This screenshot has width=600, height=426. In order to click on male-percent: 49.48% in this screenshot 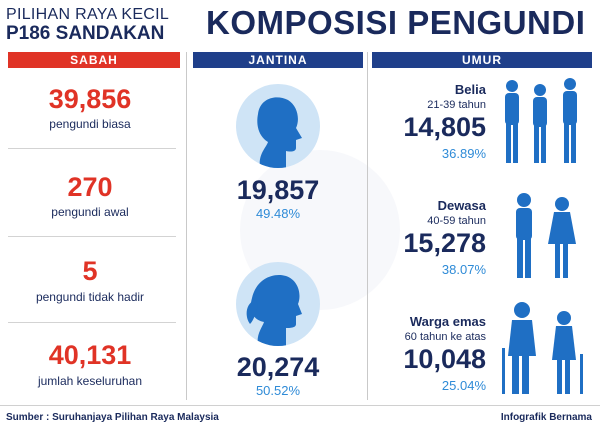, I will do `click(278, 213)`.